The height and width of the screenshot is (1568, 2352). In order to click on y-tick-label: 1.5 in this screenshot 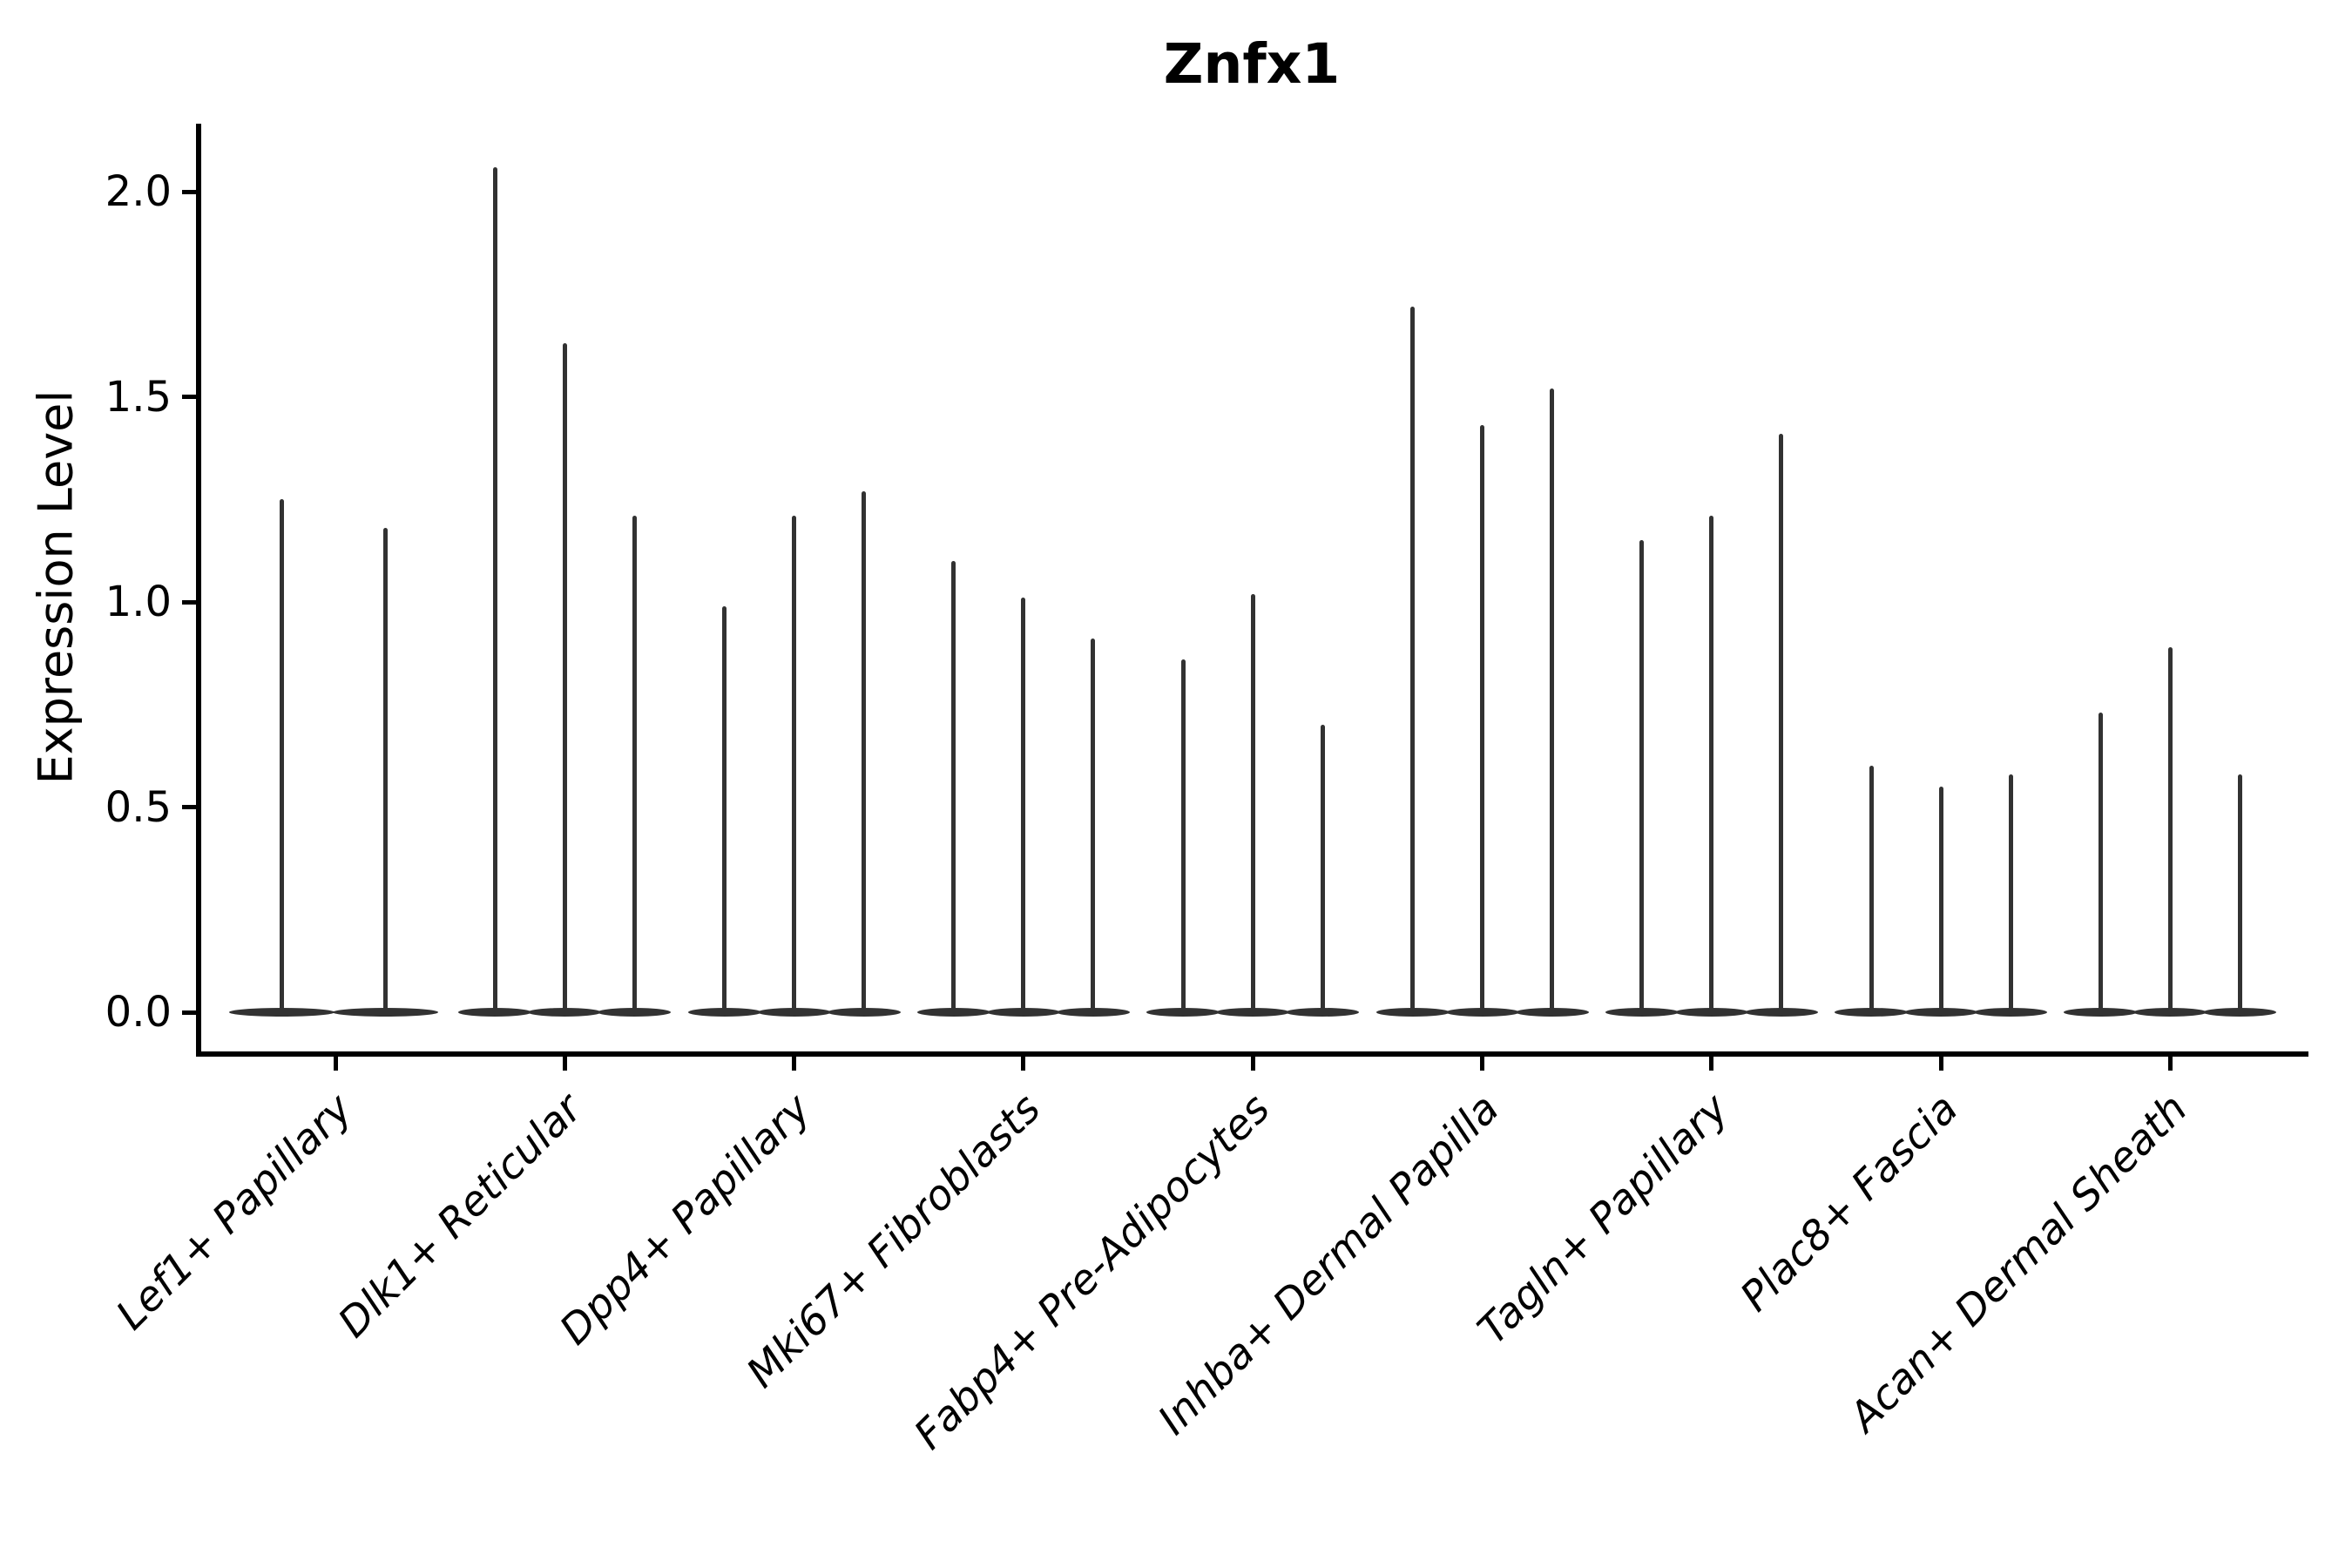, I will do `click(138, 397)`.